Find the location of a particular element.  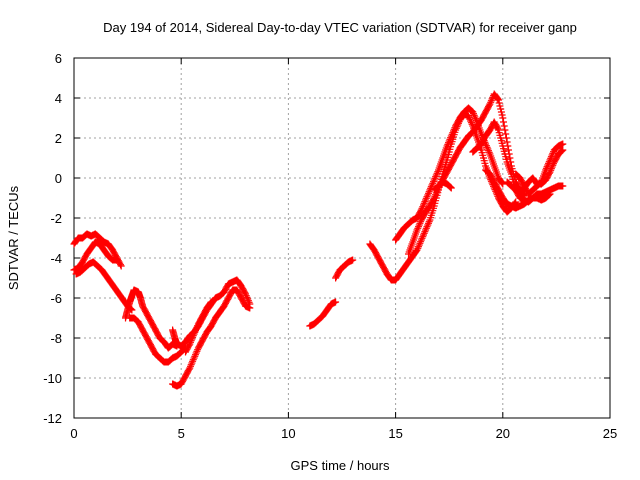

y-tick-label: -4 is located at coordinates (56, 258).